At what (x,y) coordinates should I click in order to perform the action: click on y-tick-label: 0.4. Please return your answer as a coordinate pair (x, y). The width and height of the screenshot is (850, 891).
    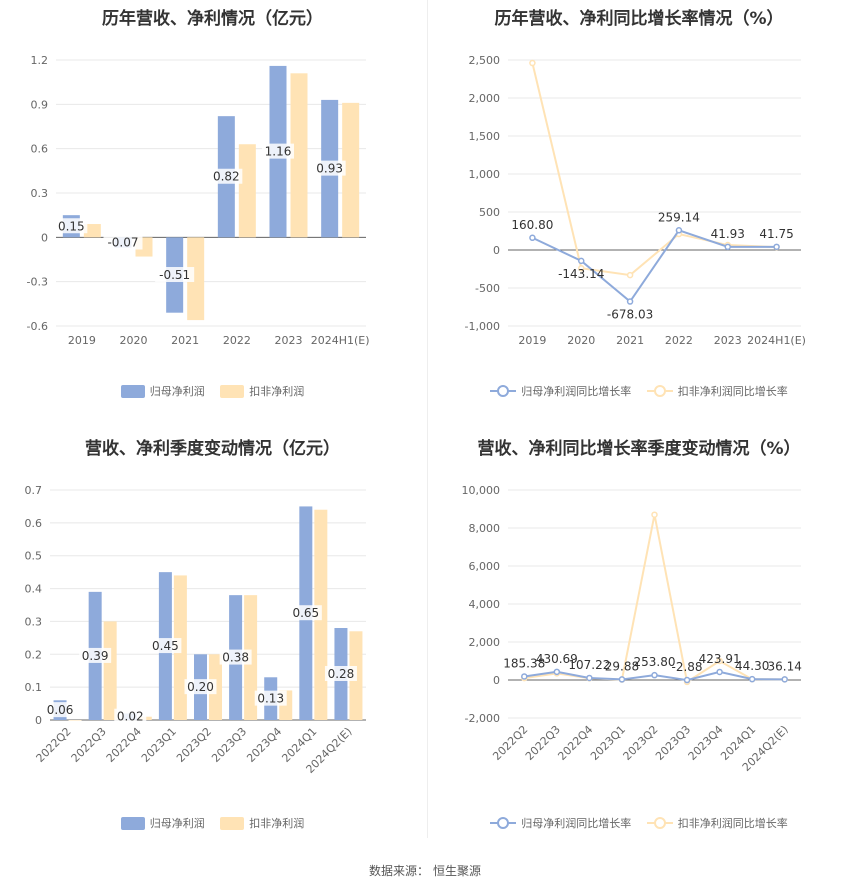
    Looking at the image, I should click on (34, 589).